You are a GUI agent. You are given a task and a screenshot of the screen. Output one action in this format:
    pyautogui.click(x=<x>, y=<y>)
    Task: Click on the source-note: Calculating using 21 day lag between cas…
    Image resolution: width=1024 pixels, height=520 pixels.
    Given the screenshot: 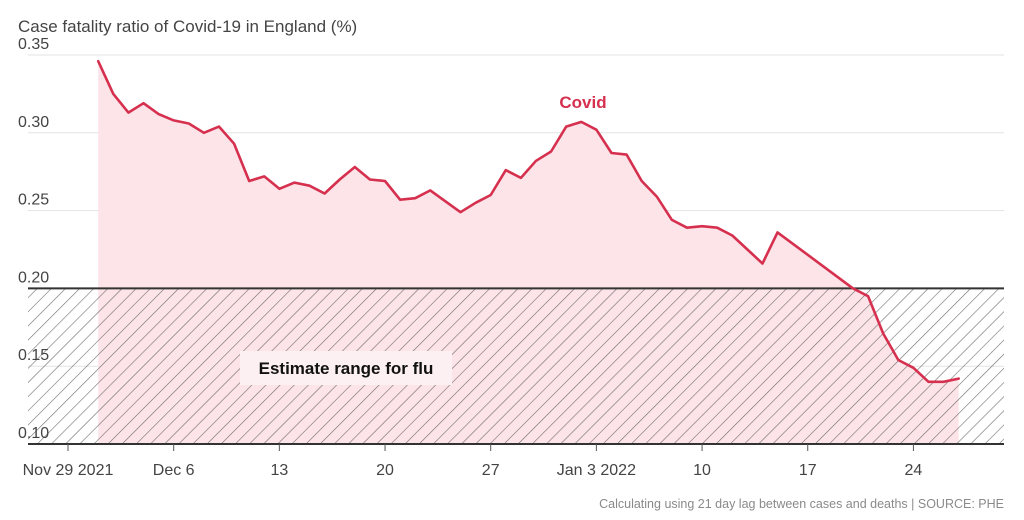 What is the action you would take?
    pyautogui.click(x=801, y=504)
    